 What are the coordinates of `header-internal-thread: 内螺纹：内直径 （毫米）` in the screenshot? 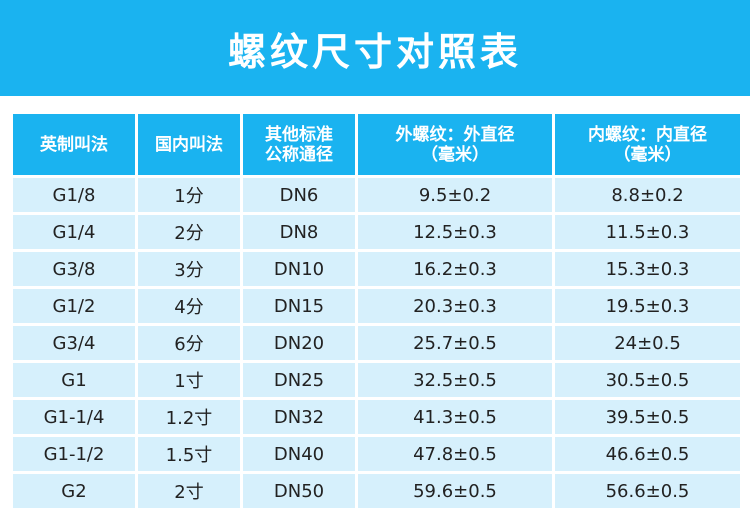 It's located at (647, 144).